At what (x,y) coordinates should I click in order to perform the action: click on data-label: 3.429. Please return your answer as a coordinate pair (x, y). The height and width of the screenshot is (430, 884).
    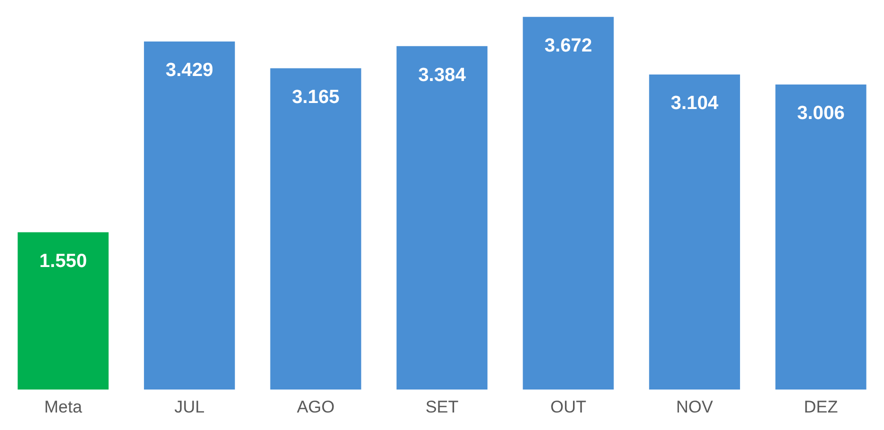
    Looking at the image, I should click on (190, 71).